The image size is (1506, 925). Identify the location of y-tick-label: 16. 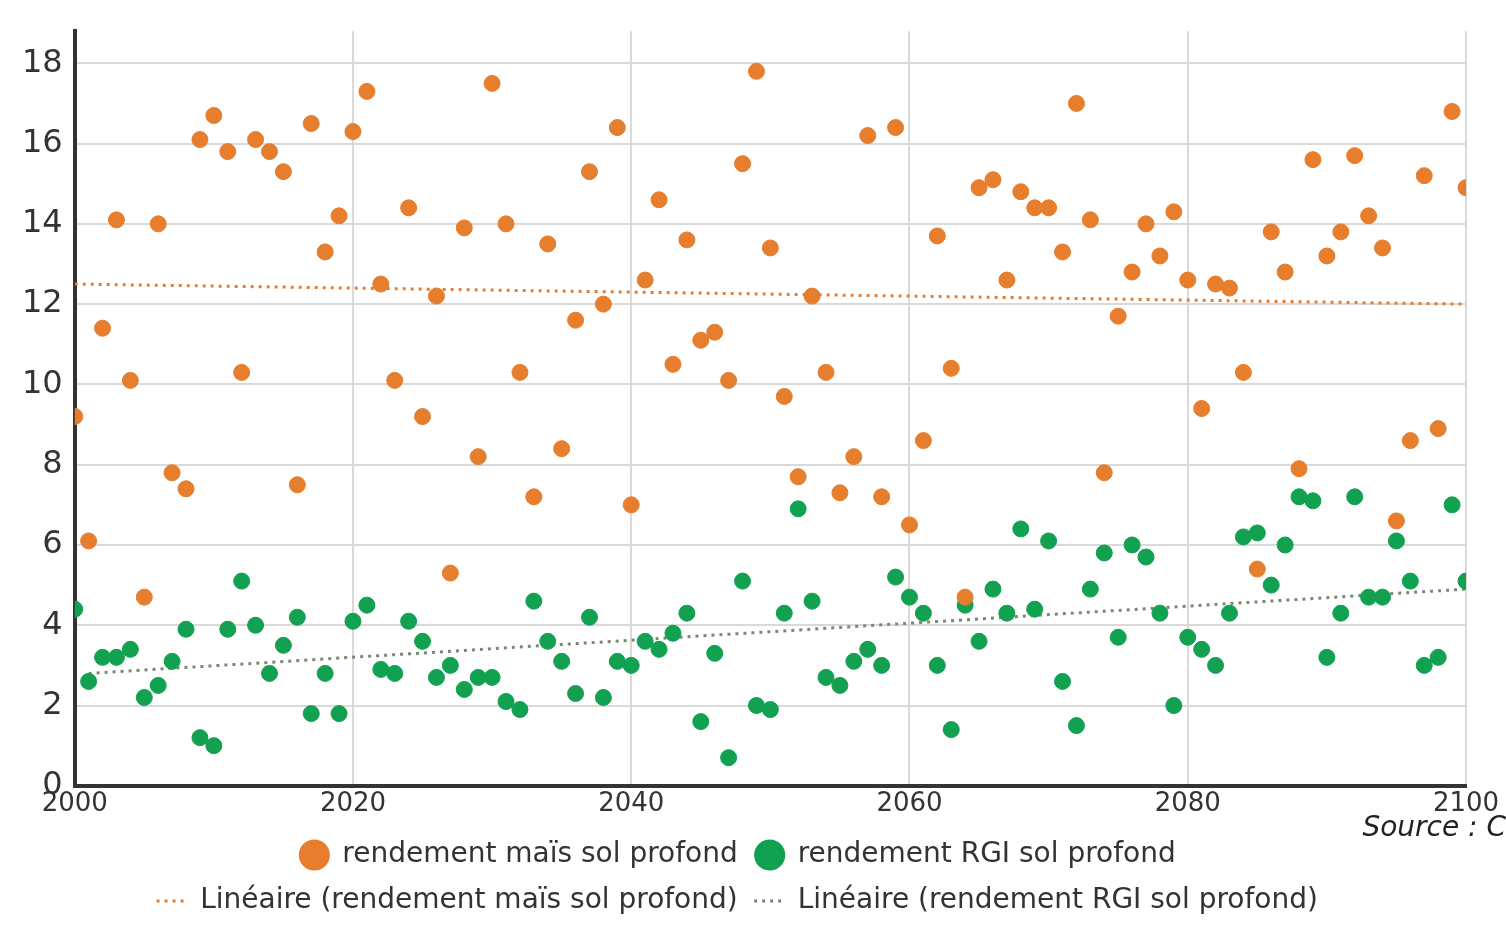
(42, 140).